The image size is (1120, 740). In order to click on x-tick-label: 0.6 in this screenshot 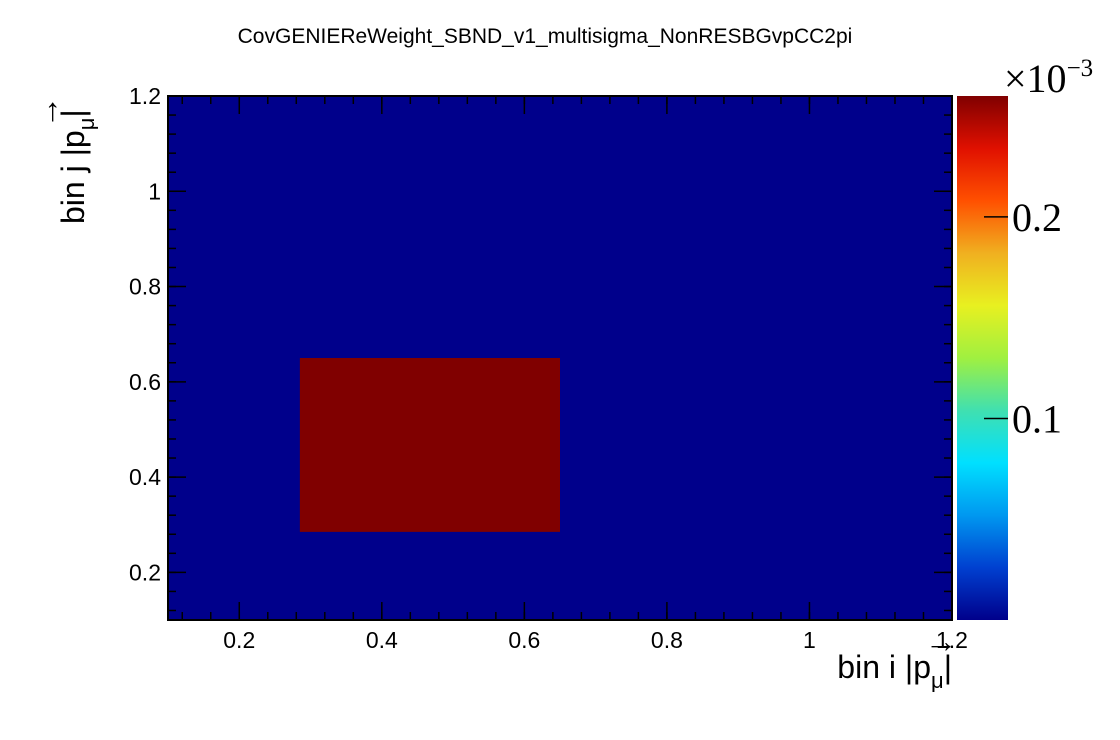, I will do `click(524, 640)`.